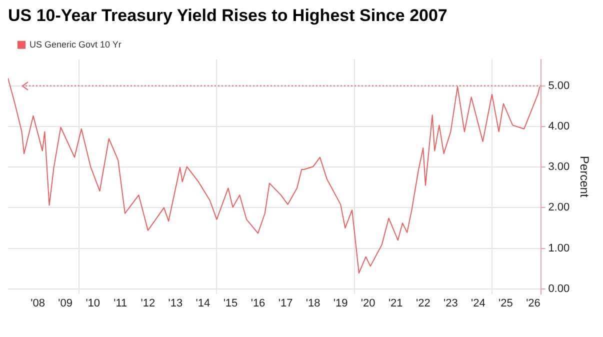 The width and height of the screenshot is (603, 337). What do you see at coordinates (559, 86) in the screenshot?
I see `y-tick-label: 5.00` at bounding box center [559, 86].